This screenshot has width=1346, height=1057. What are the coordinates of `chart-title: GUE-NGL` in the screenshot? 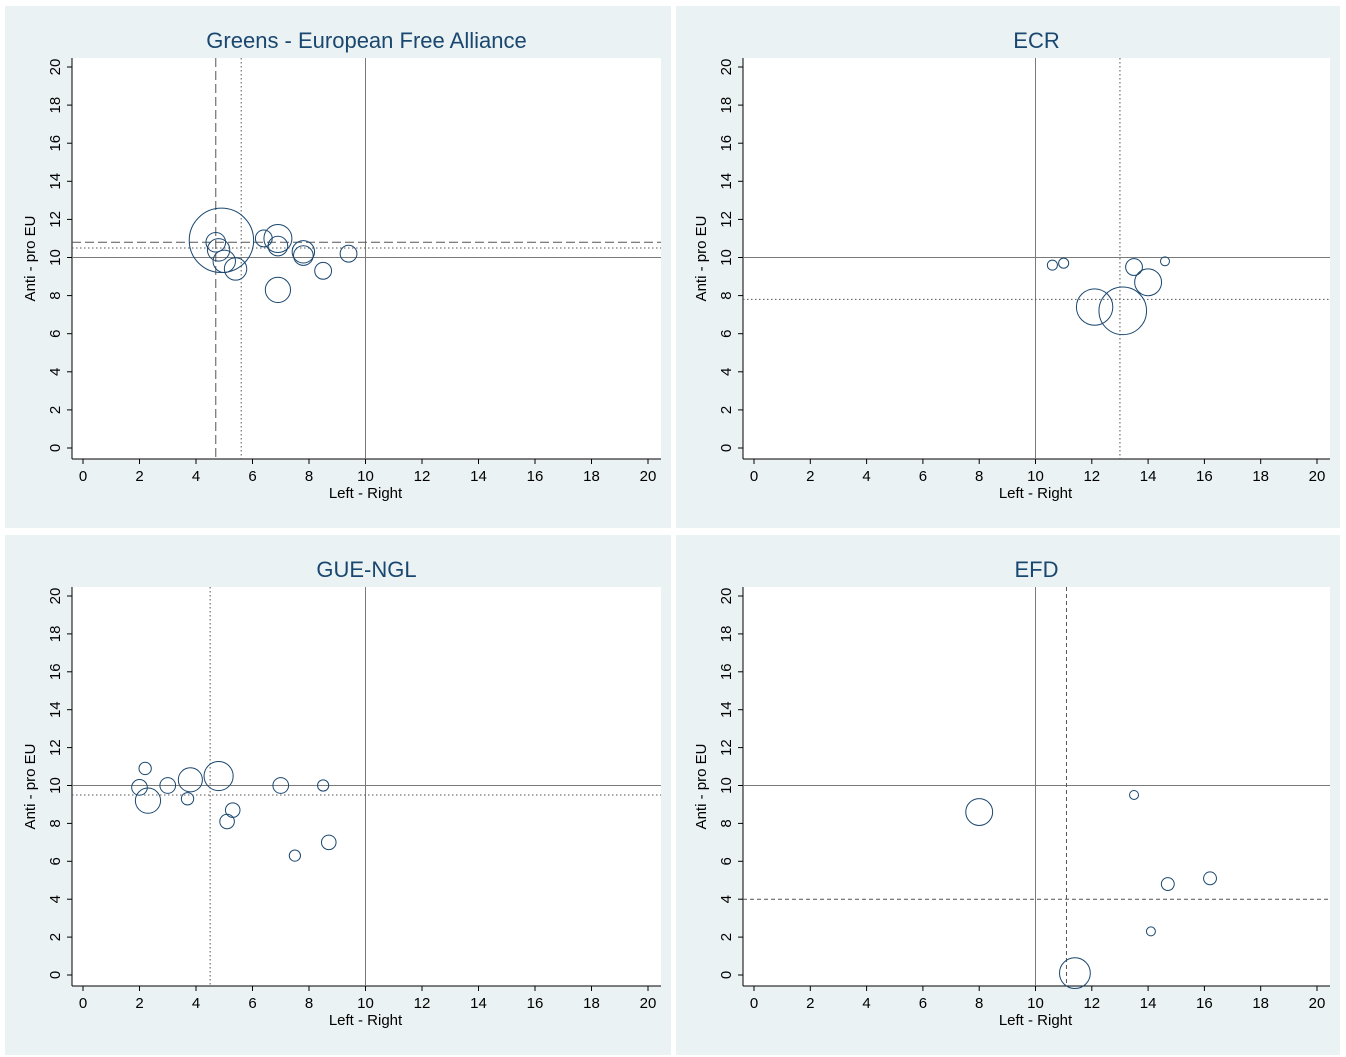 It's located at (366, 569).